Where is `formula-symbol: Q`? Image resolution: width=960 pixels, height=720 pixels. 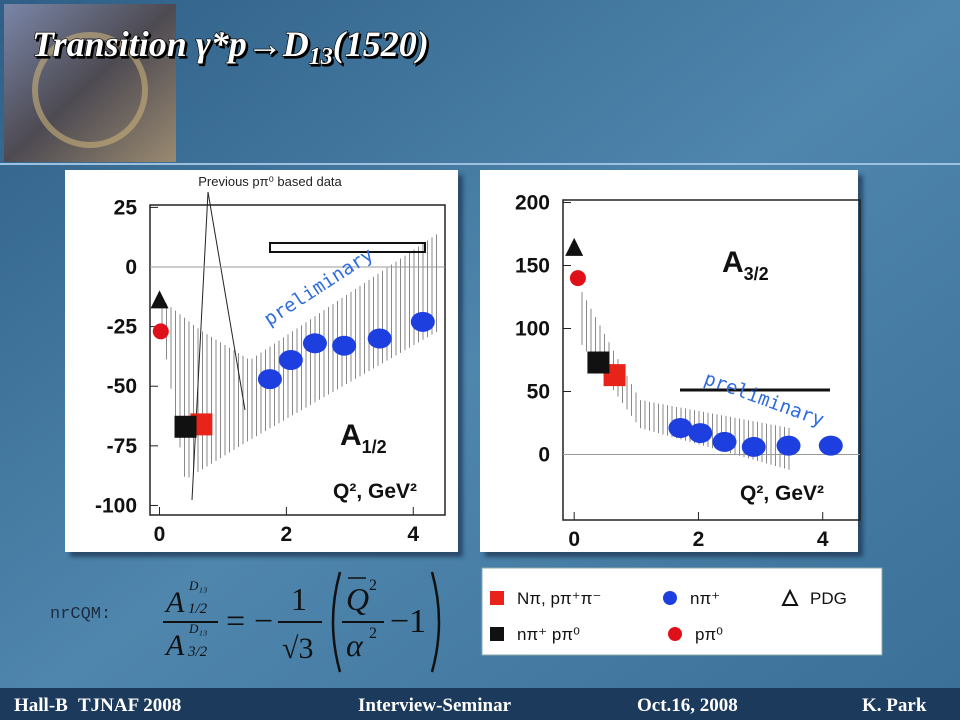
formula-symbol: Q is located at coordinates (357, 599).